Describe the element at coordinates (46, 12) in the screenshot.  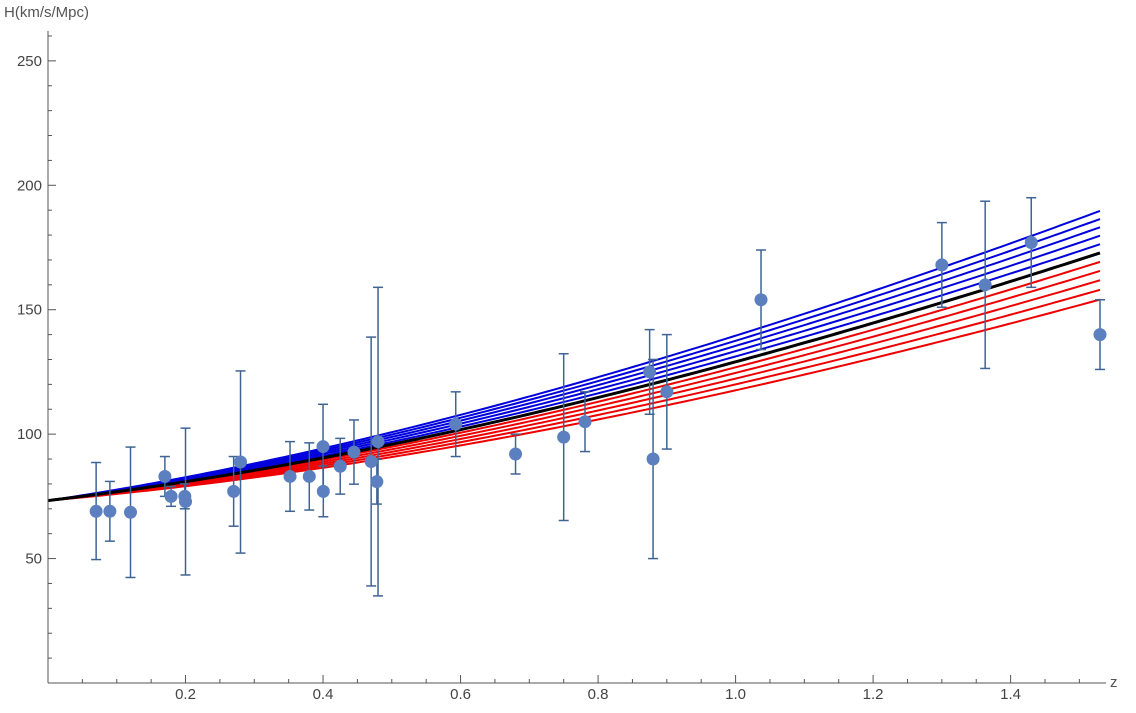
I see `y-axis-label: H(km/s/Mpc)` at that location.